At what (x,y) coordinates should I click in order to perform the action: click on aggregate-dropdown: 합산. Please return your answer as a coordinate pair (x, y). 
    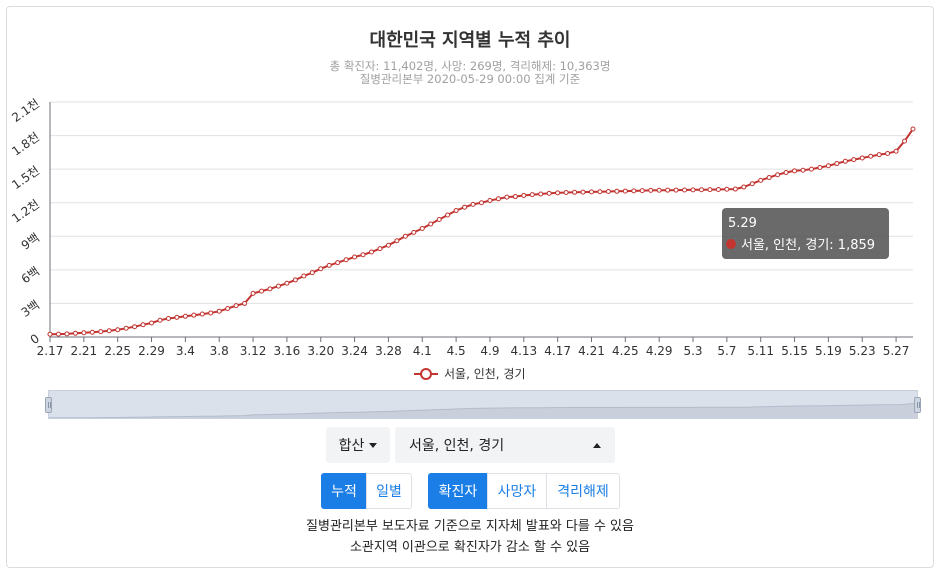
    Looking at the image, I should click on (358, 445).